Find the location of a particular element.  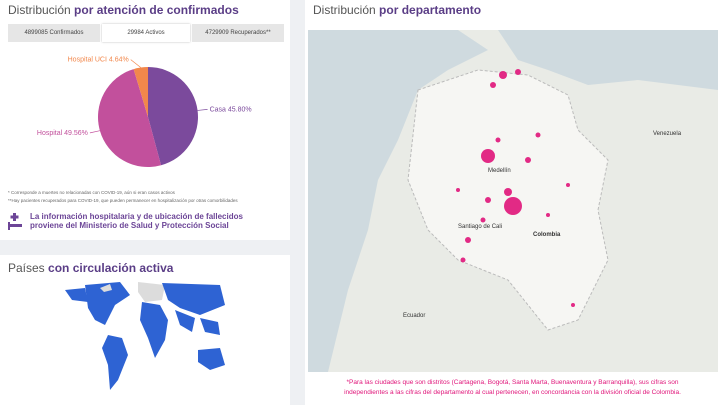

slice-value: 49.56% is located at coordinates (76, 133).